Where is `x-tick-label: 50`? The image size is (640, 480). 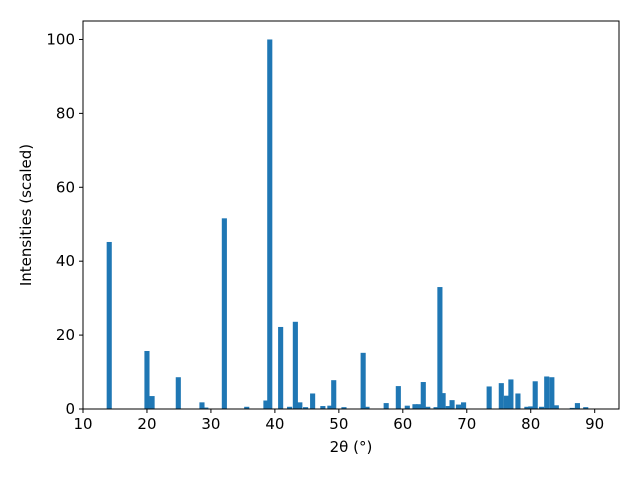 x-tick-label: 50 is located at coordinates (338, 424).